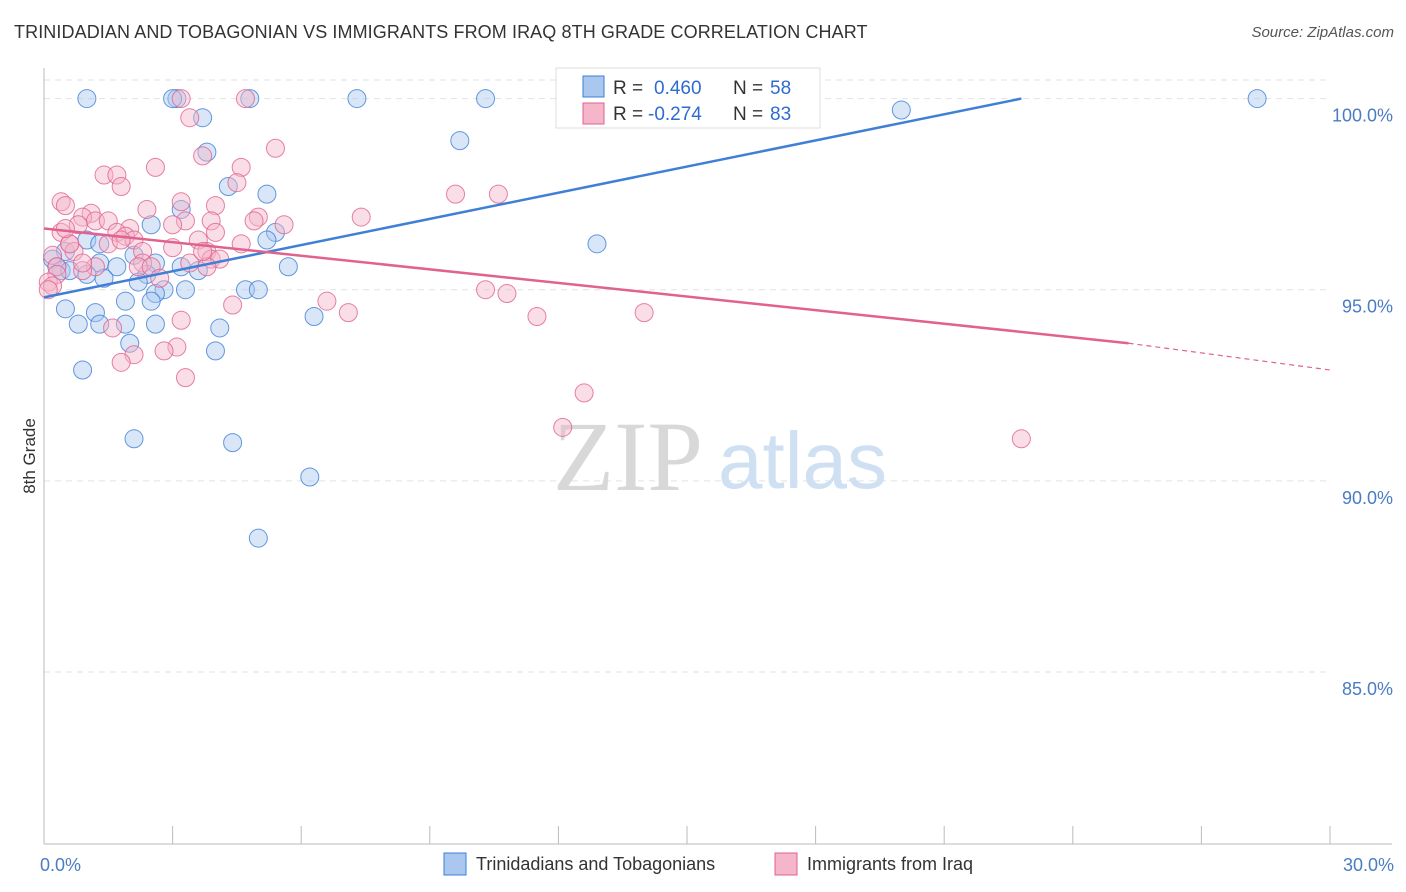 This screenshot has width=1406, height=892. What do you see at coordinates (595, 864) in the screenshot?
I see `bottom-legend-label-blue: Trinidadians and Tobagonians` at bounding box center [595, 864].